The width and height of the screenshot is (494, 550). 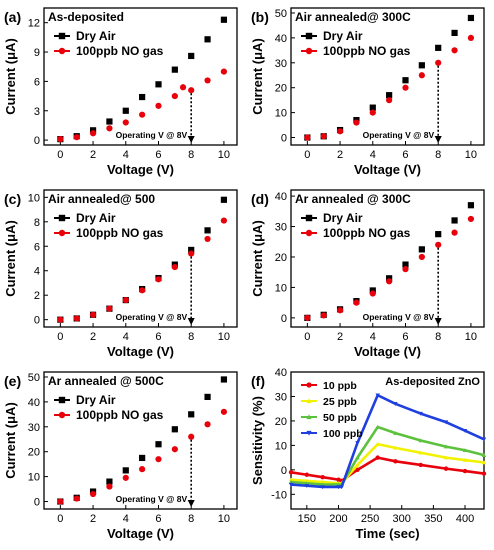 What do you see at coordinates (387, 258) in the screenshot?
I see `plot-frame` at bounding box center [387, 258].